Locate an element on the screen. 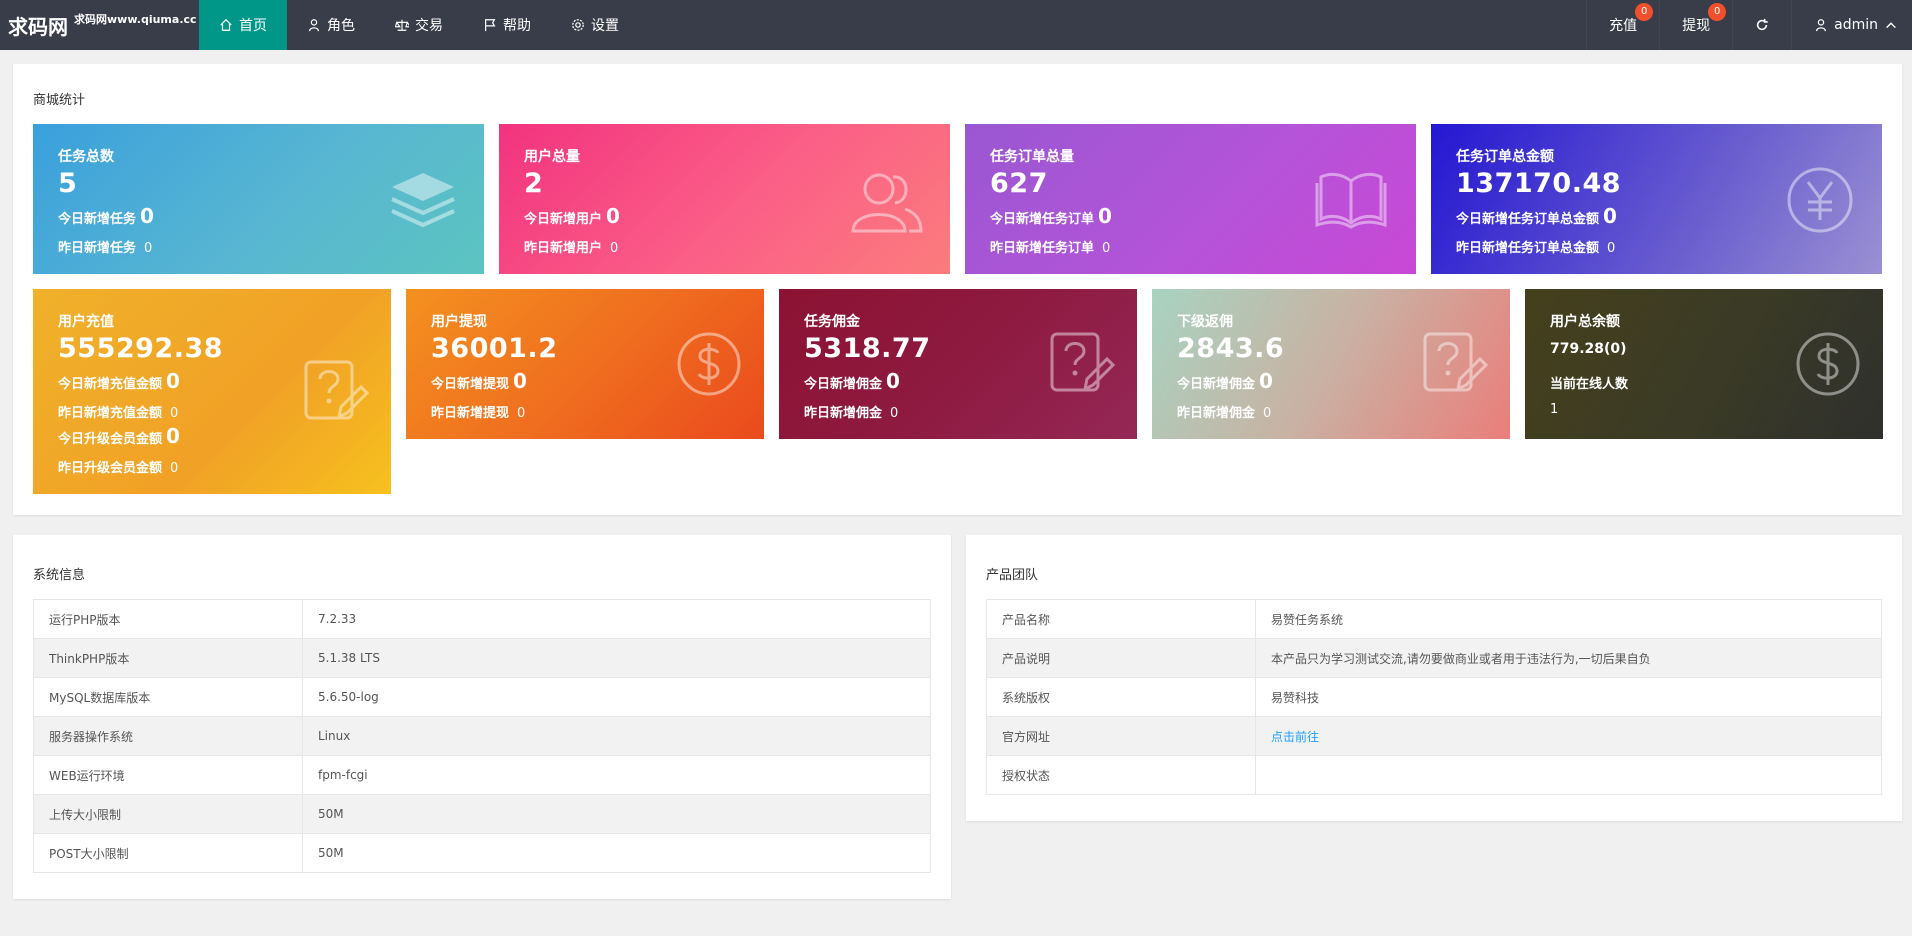 This screenshot has width=1912, height=936. official-site-link: 点击前往 is located at coordinates (1295, 736).